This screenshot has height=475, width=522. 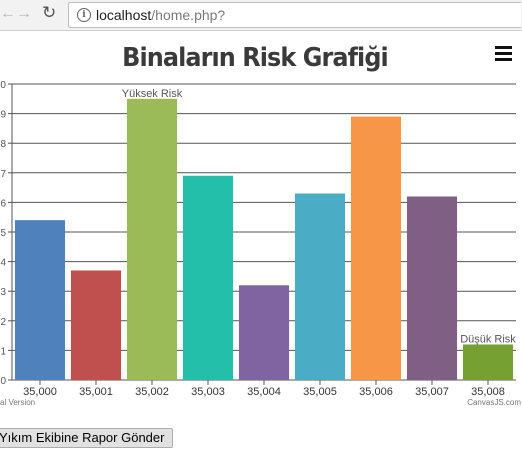 What do you see at coordinates (3, 263) in the screenshot?
I see `y-tick-label: 4` at bounding box center [3, 263].